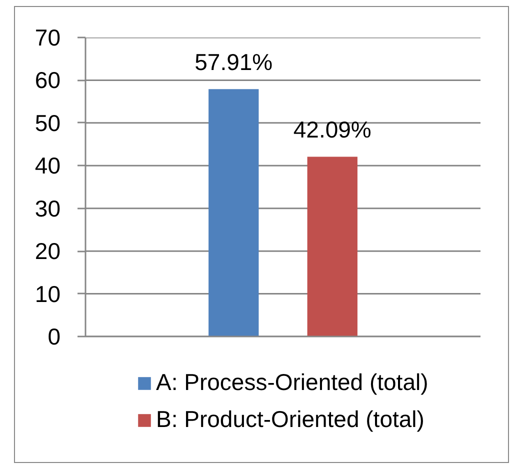 This screenshot has width=512, height=469. Describe the element at coordinates (47, 123) in the screenshot. I see `y-tick-label: 50` at that location.